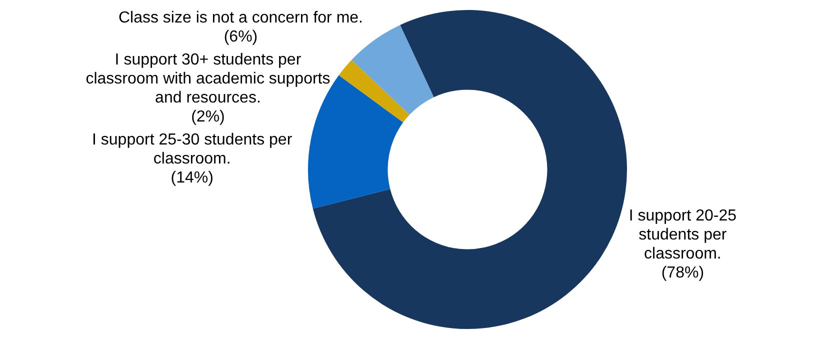 The width and height of the screenshot is (825, 339). I want to click on data-label: (6%), so click(241, 37).